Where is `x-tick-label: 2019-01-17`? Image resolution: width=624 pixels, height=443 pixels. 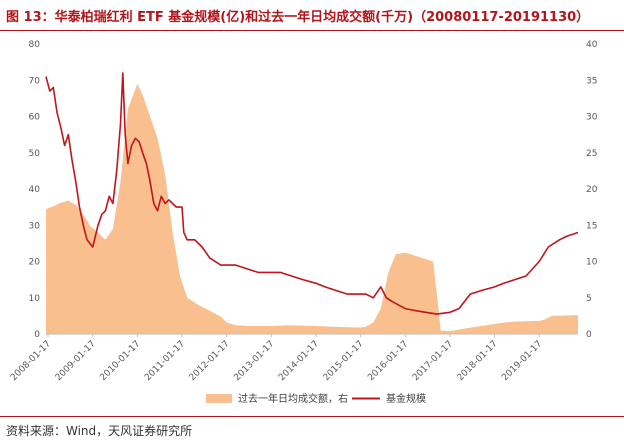 x-tick-label: 2019-01-17 is located at coordinates (522, 361).